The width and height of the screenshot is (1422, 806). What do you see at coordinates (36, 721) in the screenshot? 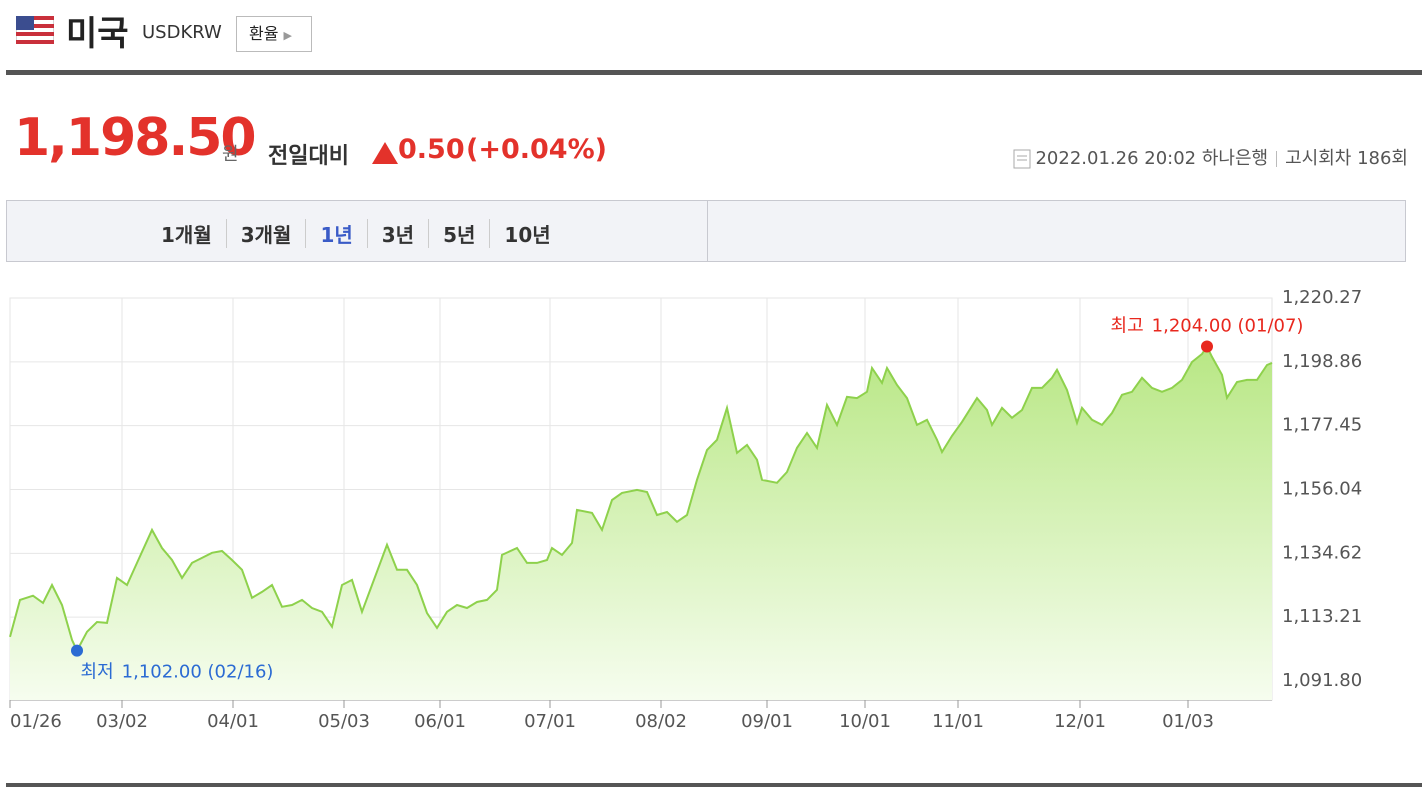
I see `x-tick-label: 01/26` at bounding box center [36, 721].